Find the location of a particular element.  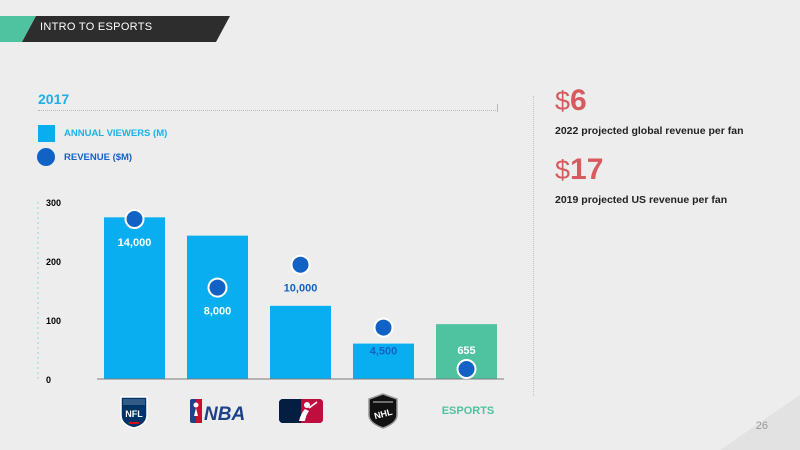

corner-decoration is located at coordinates (760, 422).